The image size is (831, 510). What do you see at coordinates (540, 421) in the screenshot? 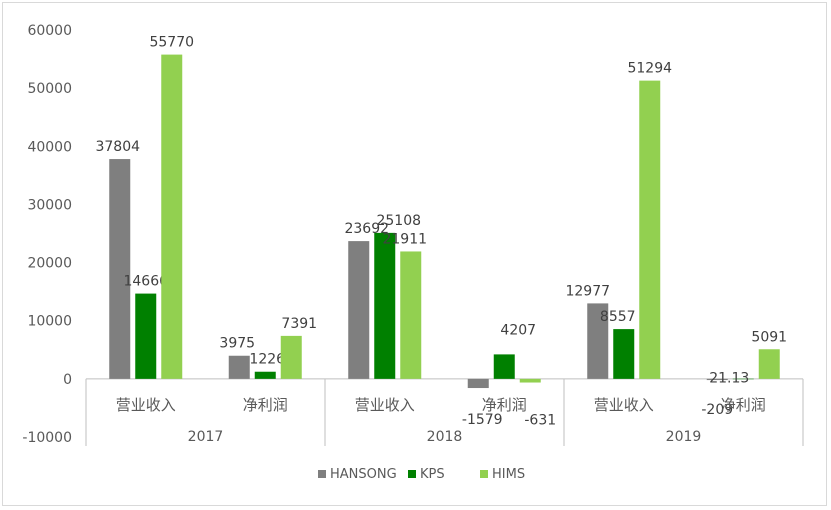
I see `data-label: -631` at bounding box center [540, 421].